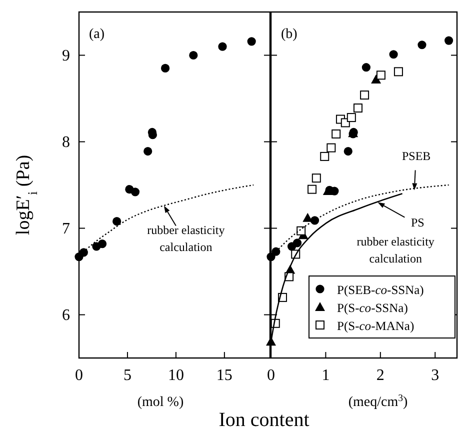 Image resolution: width=461 pixels, height=437 pixels. What do you see at coordinates (378, 401) in the screenshot?
I see `x-axis-title: (meq/cm$^{3}$)` at bounding box center [378, 401].